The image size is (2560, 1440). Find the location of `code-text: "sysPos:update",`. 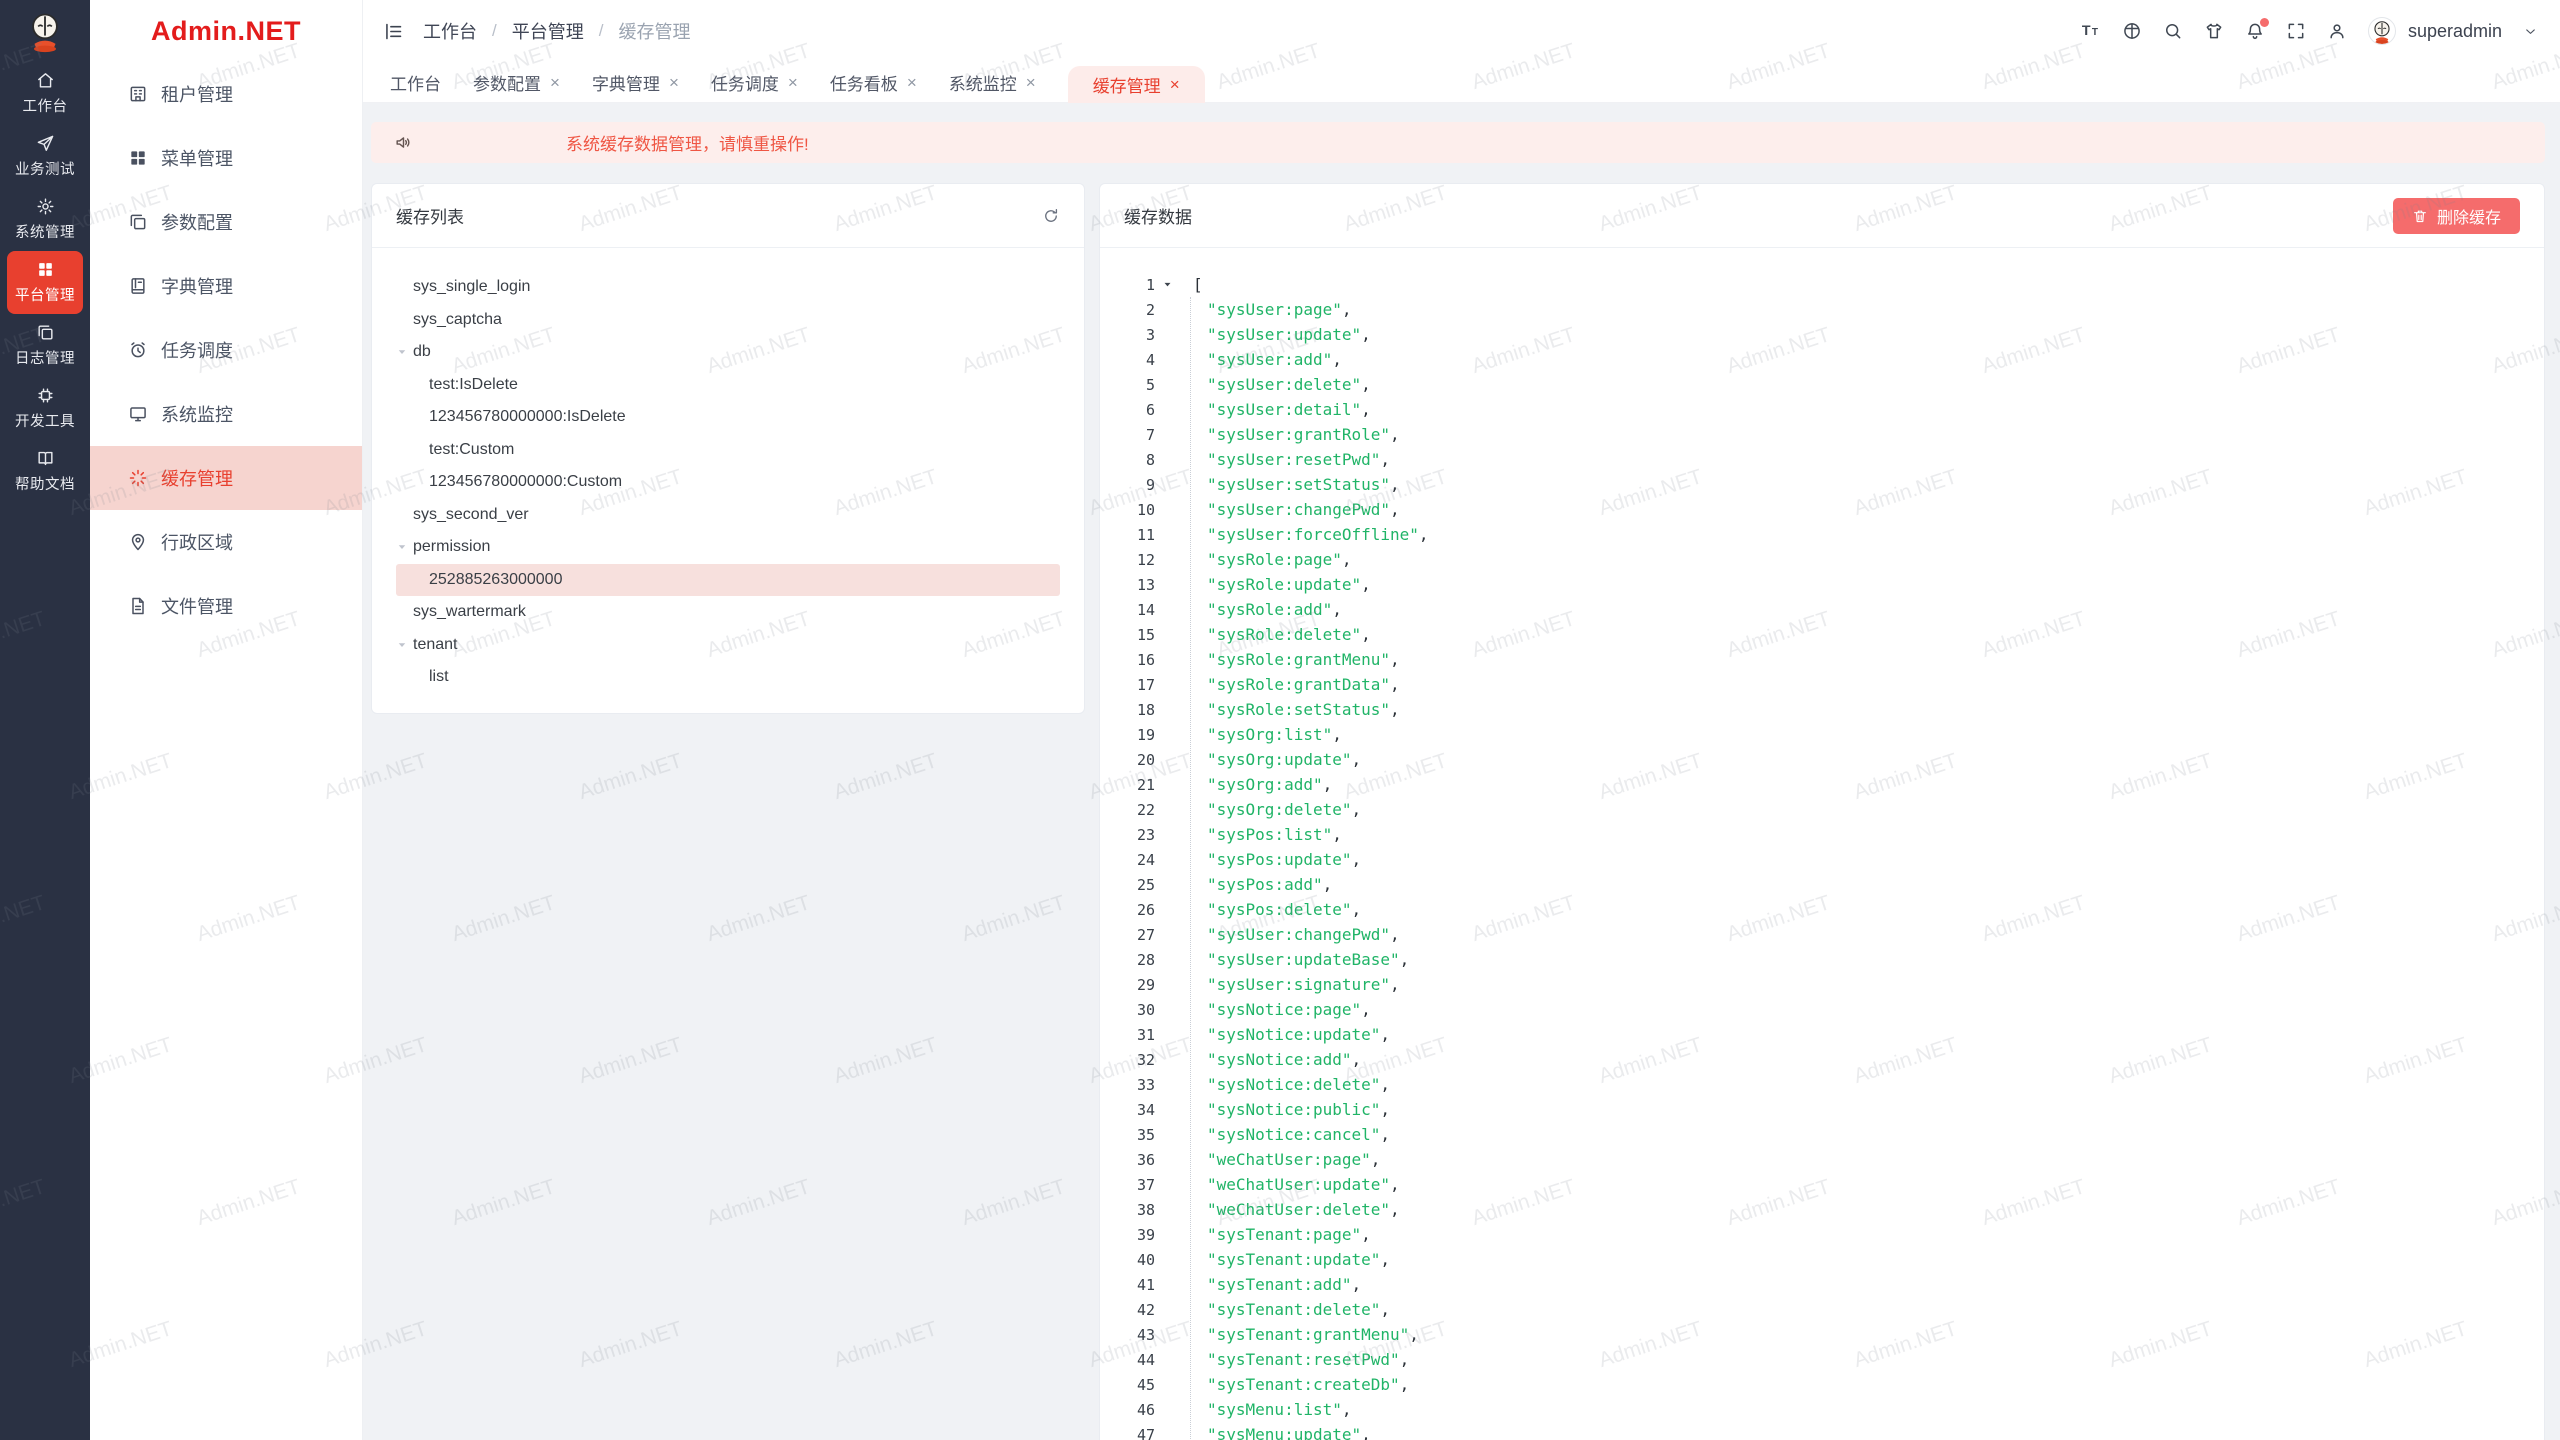

code-text: "sysPos:update", is located at coordinates (1284, 859).